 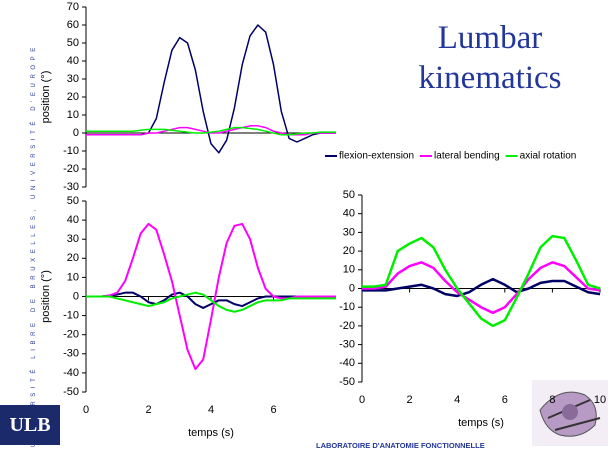 I want to click on legend-label: flexion-extension, so click(x=376, y=156).